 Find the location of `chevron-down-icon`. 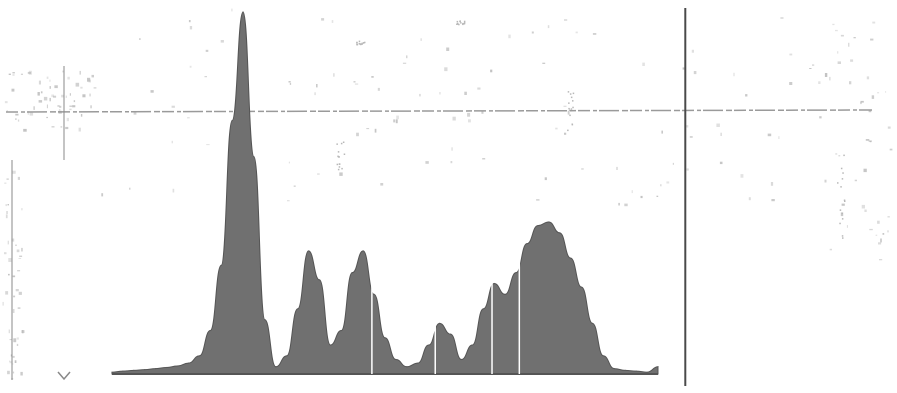

chevron-down-icon is located at coordinates (64, 376).